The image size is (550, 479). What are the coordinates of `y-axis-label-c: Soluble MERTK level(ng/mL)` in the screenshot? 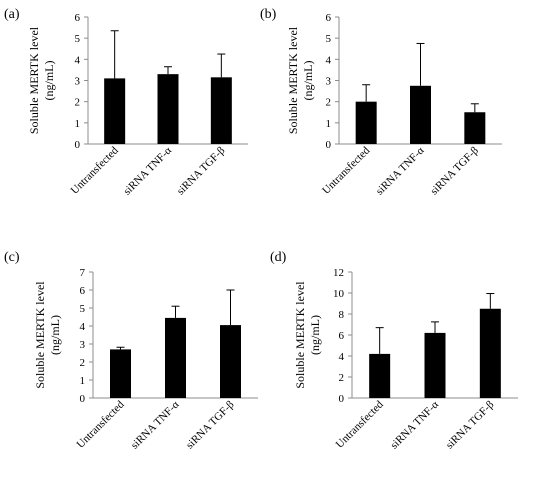 It's located at (47, 335).